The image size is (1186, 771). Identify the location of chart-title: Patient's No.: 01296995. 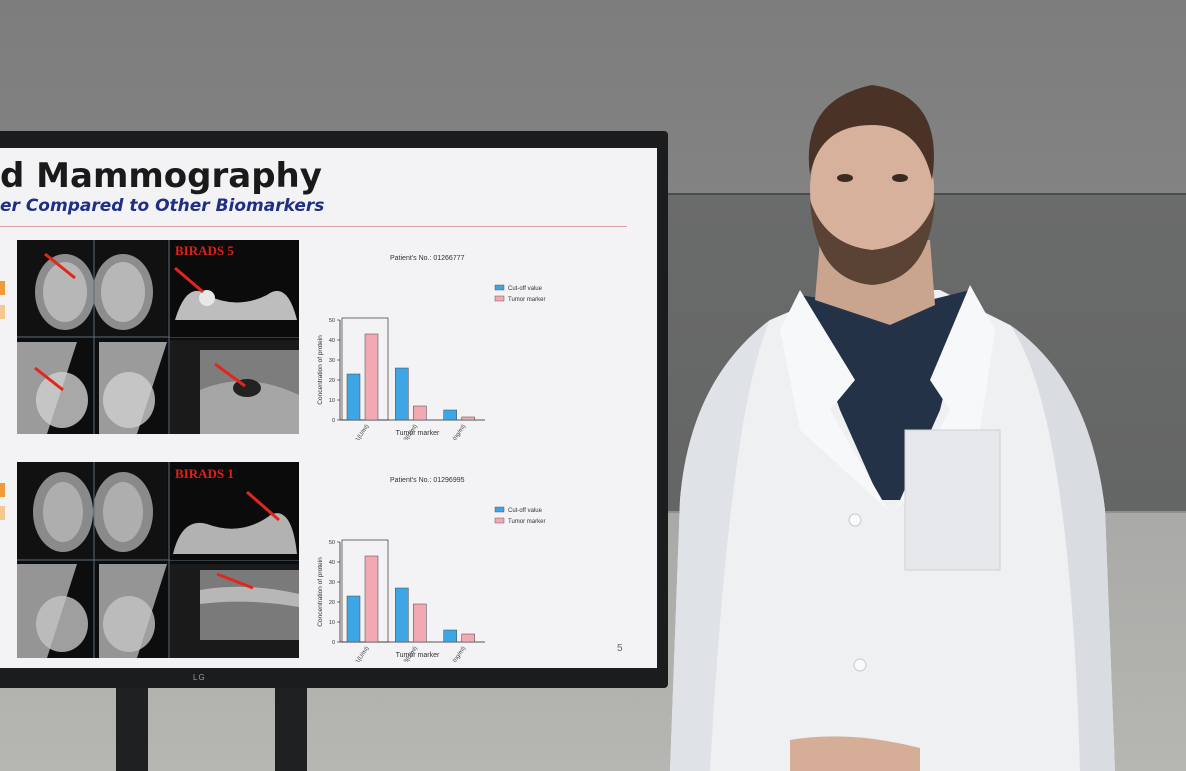
(427, 480).